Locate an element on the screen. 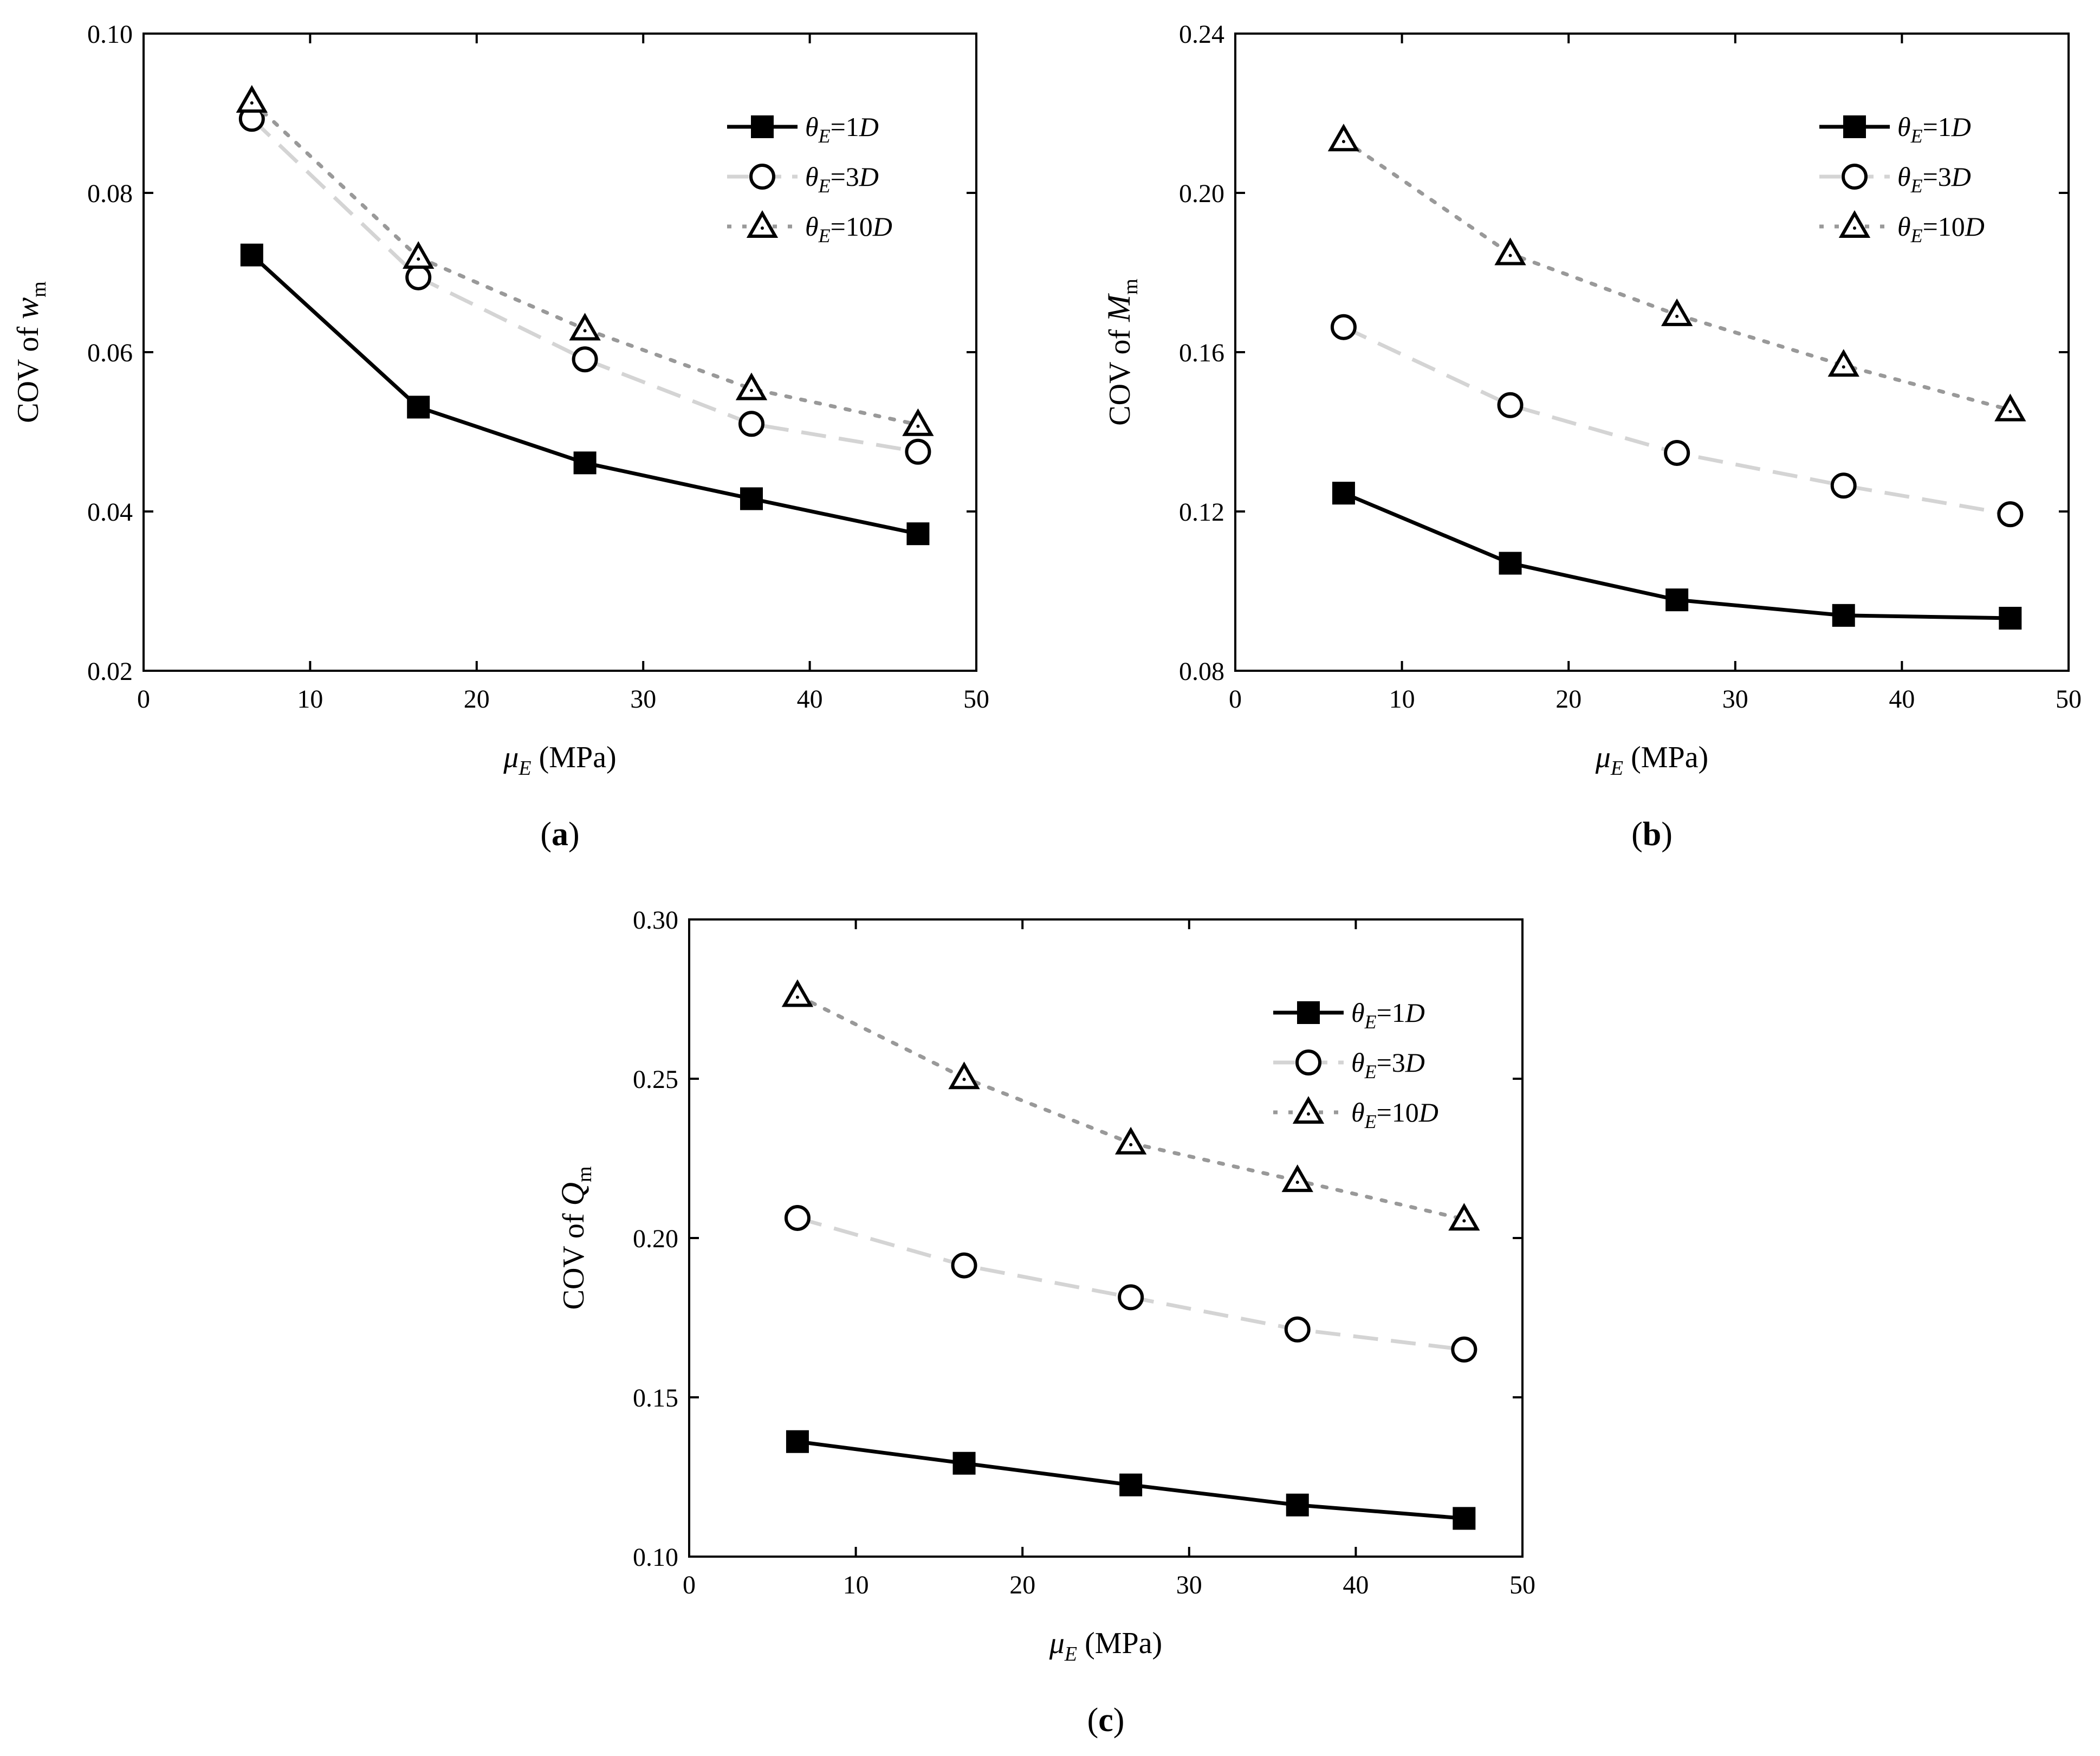  y-tick-label: 0.04 is located at coordinates (110, 512).